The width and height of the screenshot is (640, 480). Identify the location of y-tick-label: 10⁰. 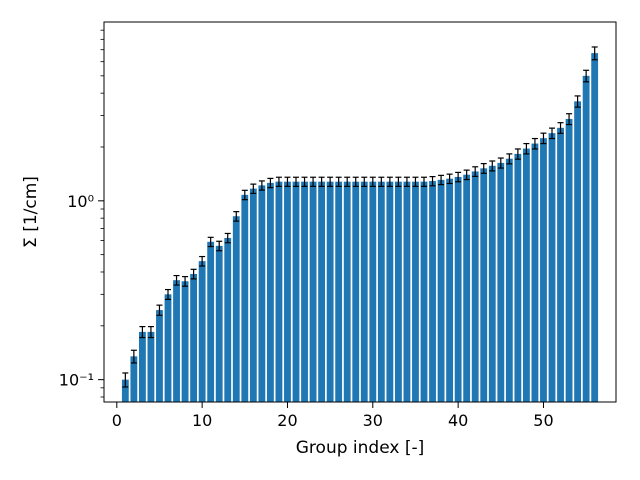
(80, 201).